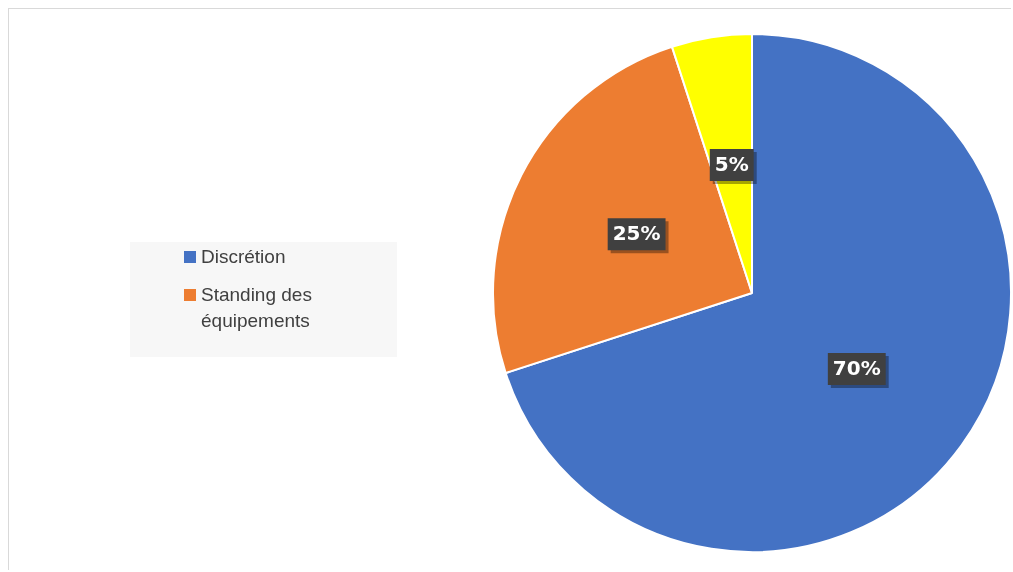 The height and width of the screenshot is (572, 1013). What do you see at coordinates (731, 164) in the screenshot?
I see `data-label: 5%` at bounding box center [731, 164].